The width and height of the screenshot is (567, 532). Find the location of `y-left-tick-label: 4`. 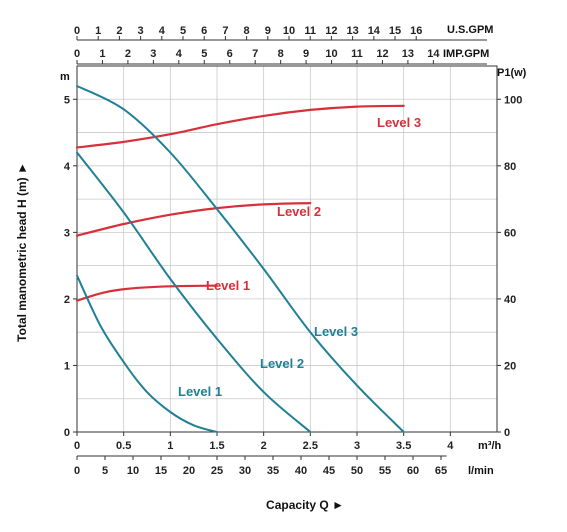

y-left-tick-label: 4 is located at coordinates (67, 167).